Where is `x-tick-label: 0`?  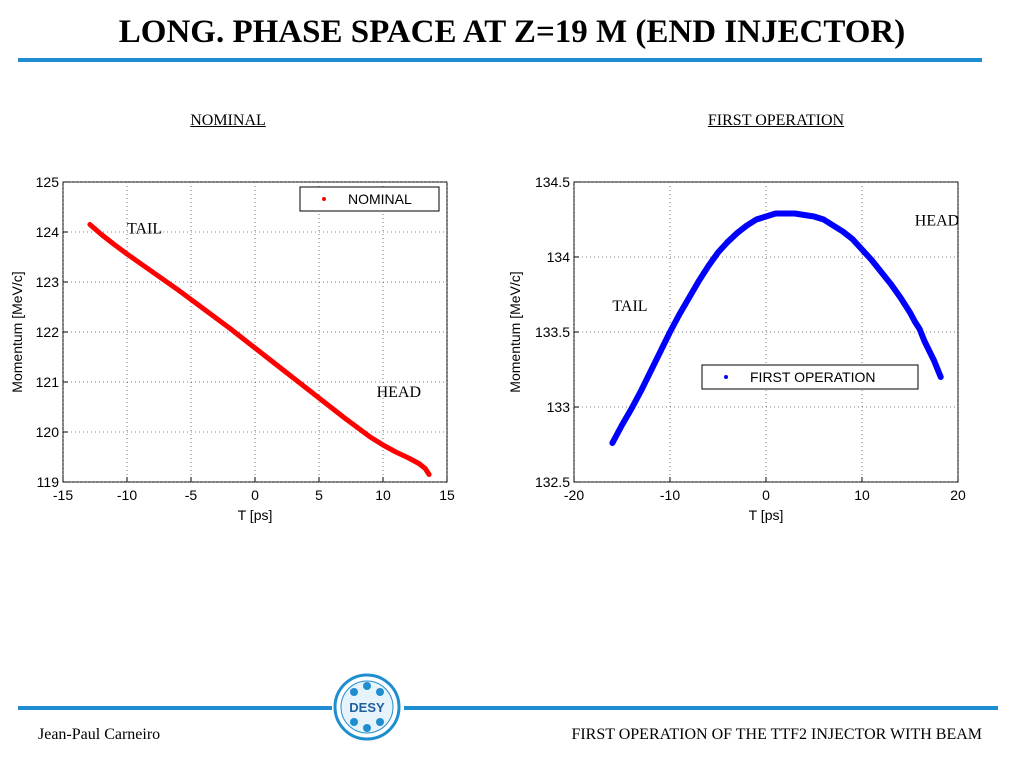
x-tick-label: 0 is located at coordinates (766, 495).